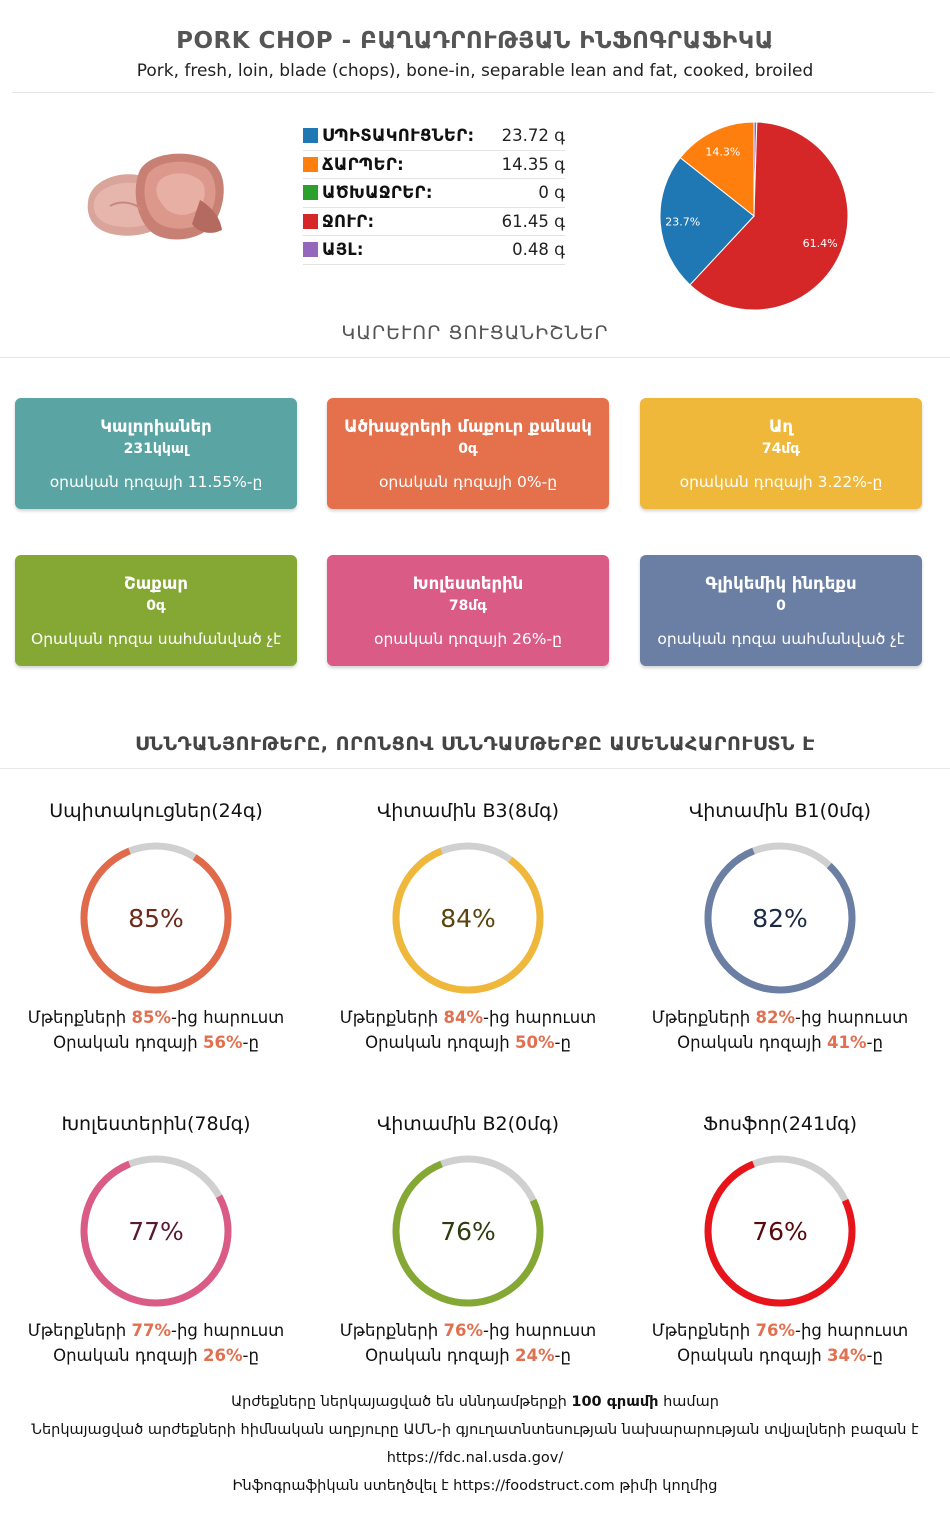 The height and width of the screenshot is (1516, 950). I want to click on nutrient-rank-line: Մթերքների 85%-ից հարուստ, so click(156, 1017).